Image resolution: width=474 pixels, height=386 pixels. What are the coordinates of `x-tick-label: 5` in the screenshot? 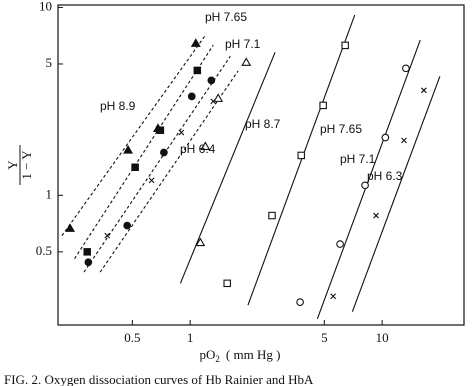 It's located at (324, 337).